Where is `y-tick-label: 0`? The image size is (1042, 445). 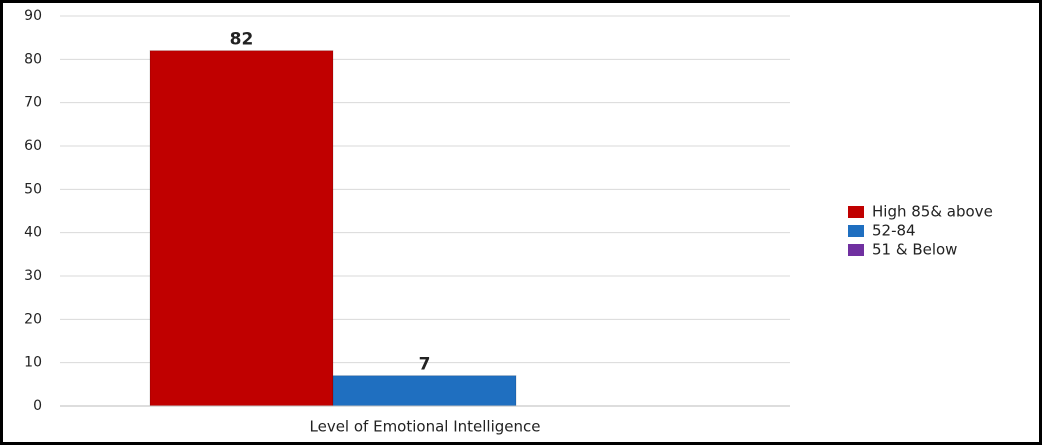
y-tick-label: 0 is located at coordinates (37, 406).